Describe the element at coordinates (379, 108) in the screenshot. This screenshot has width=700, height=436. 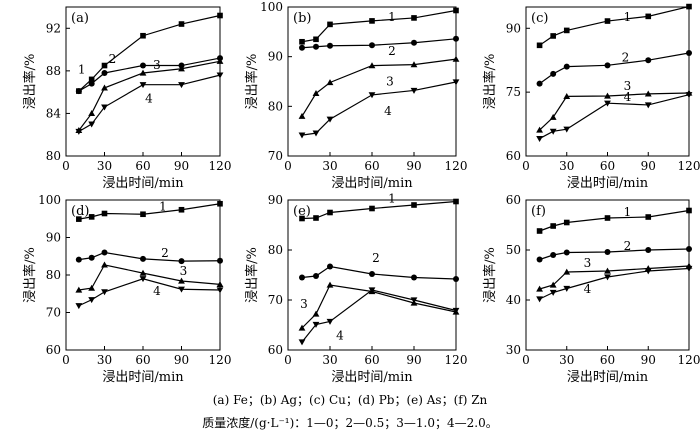
I see `panel-2-series-4-line` at that location.